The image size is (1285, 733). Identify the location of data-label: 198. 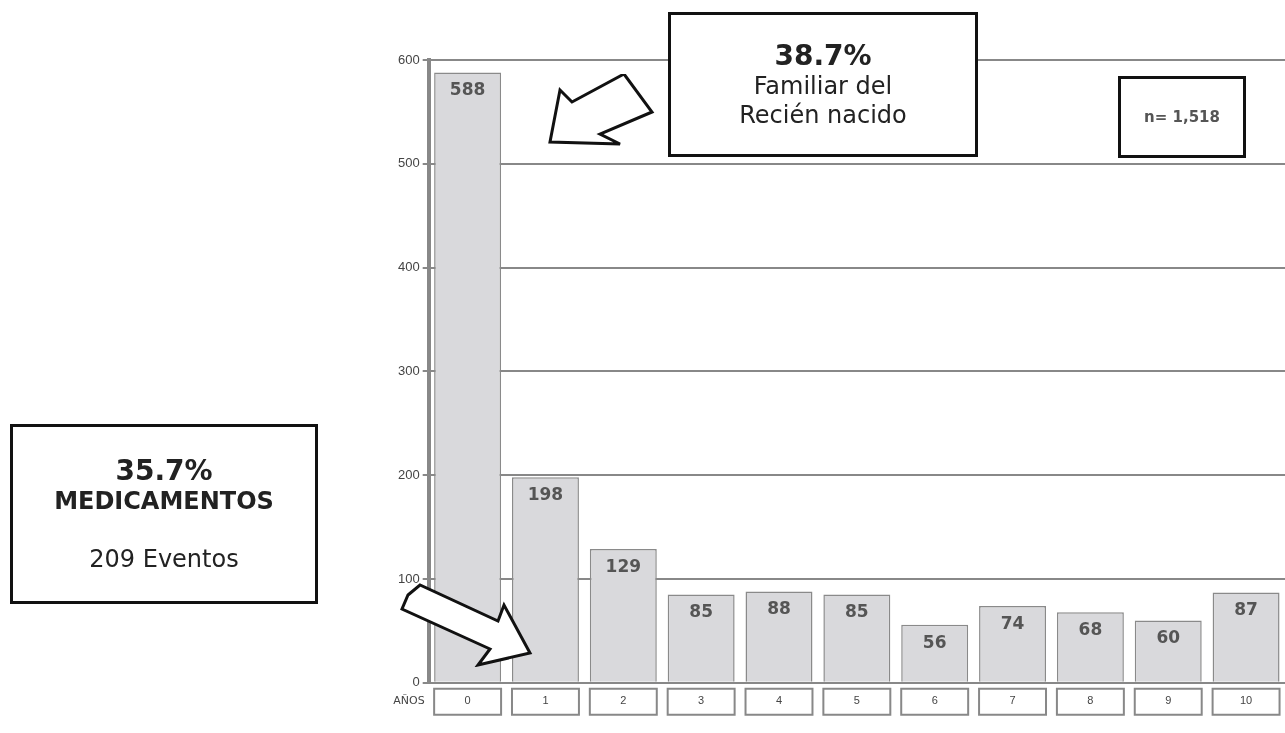
(545, 494).